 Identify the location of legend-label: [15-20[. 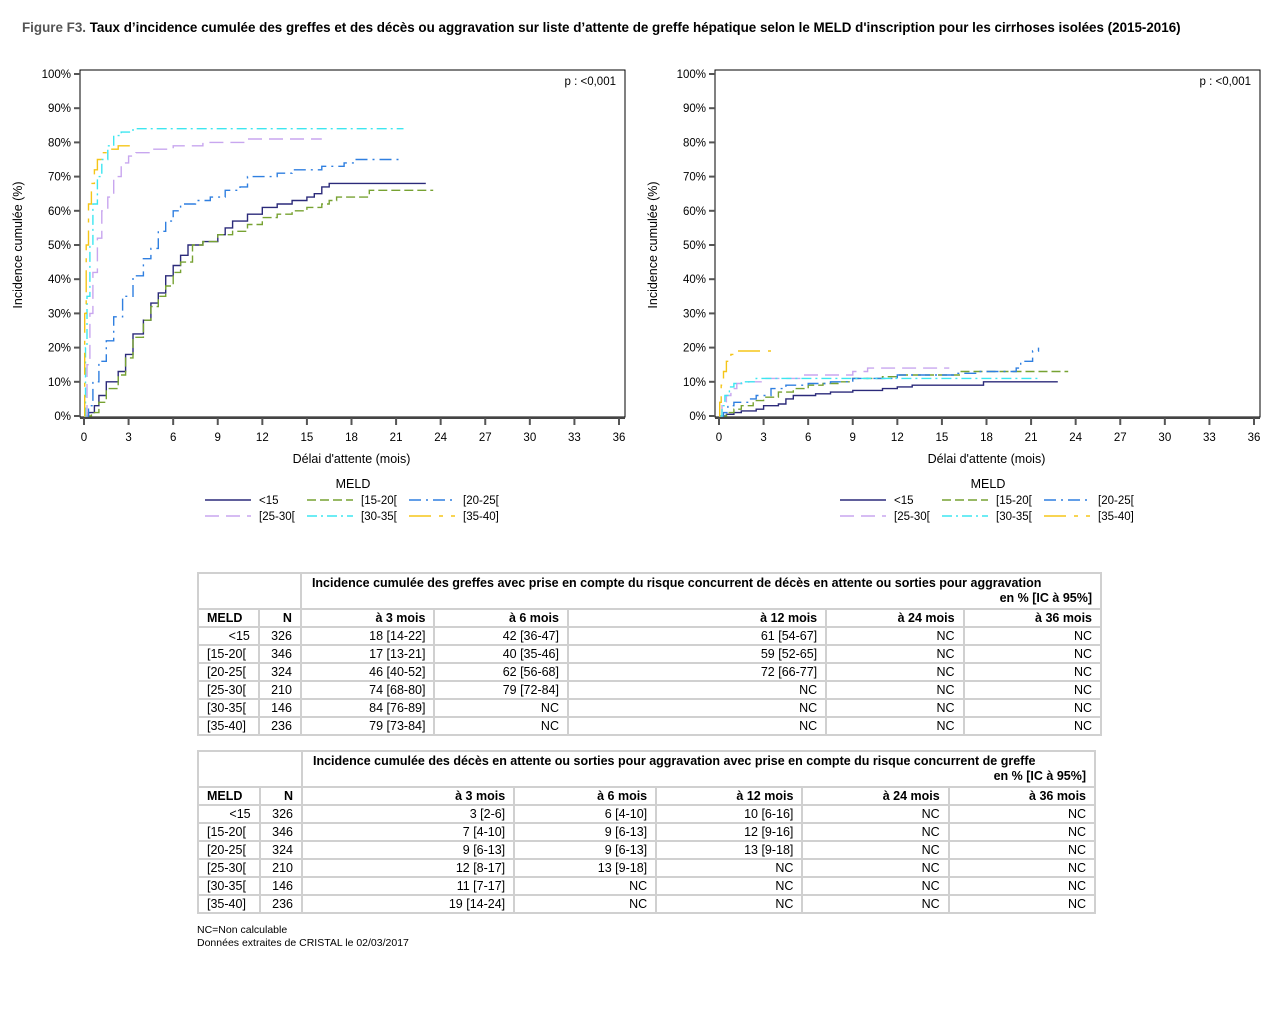
(379, 501).